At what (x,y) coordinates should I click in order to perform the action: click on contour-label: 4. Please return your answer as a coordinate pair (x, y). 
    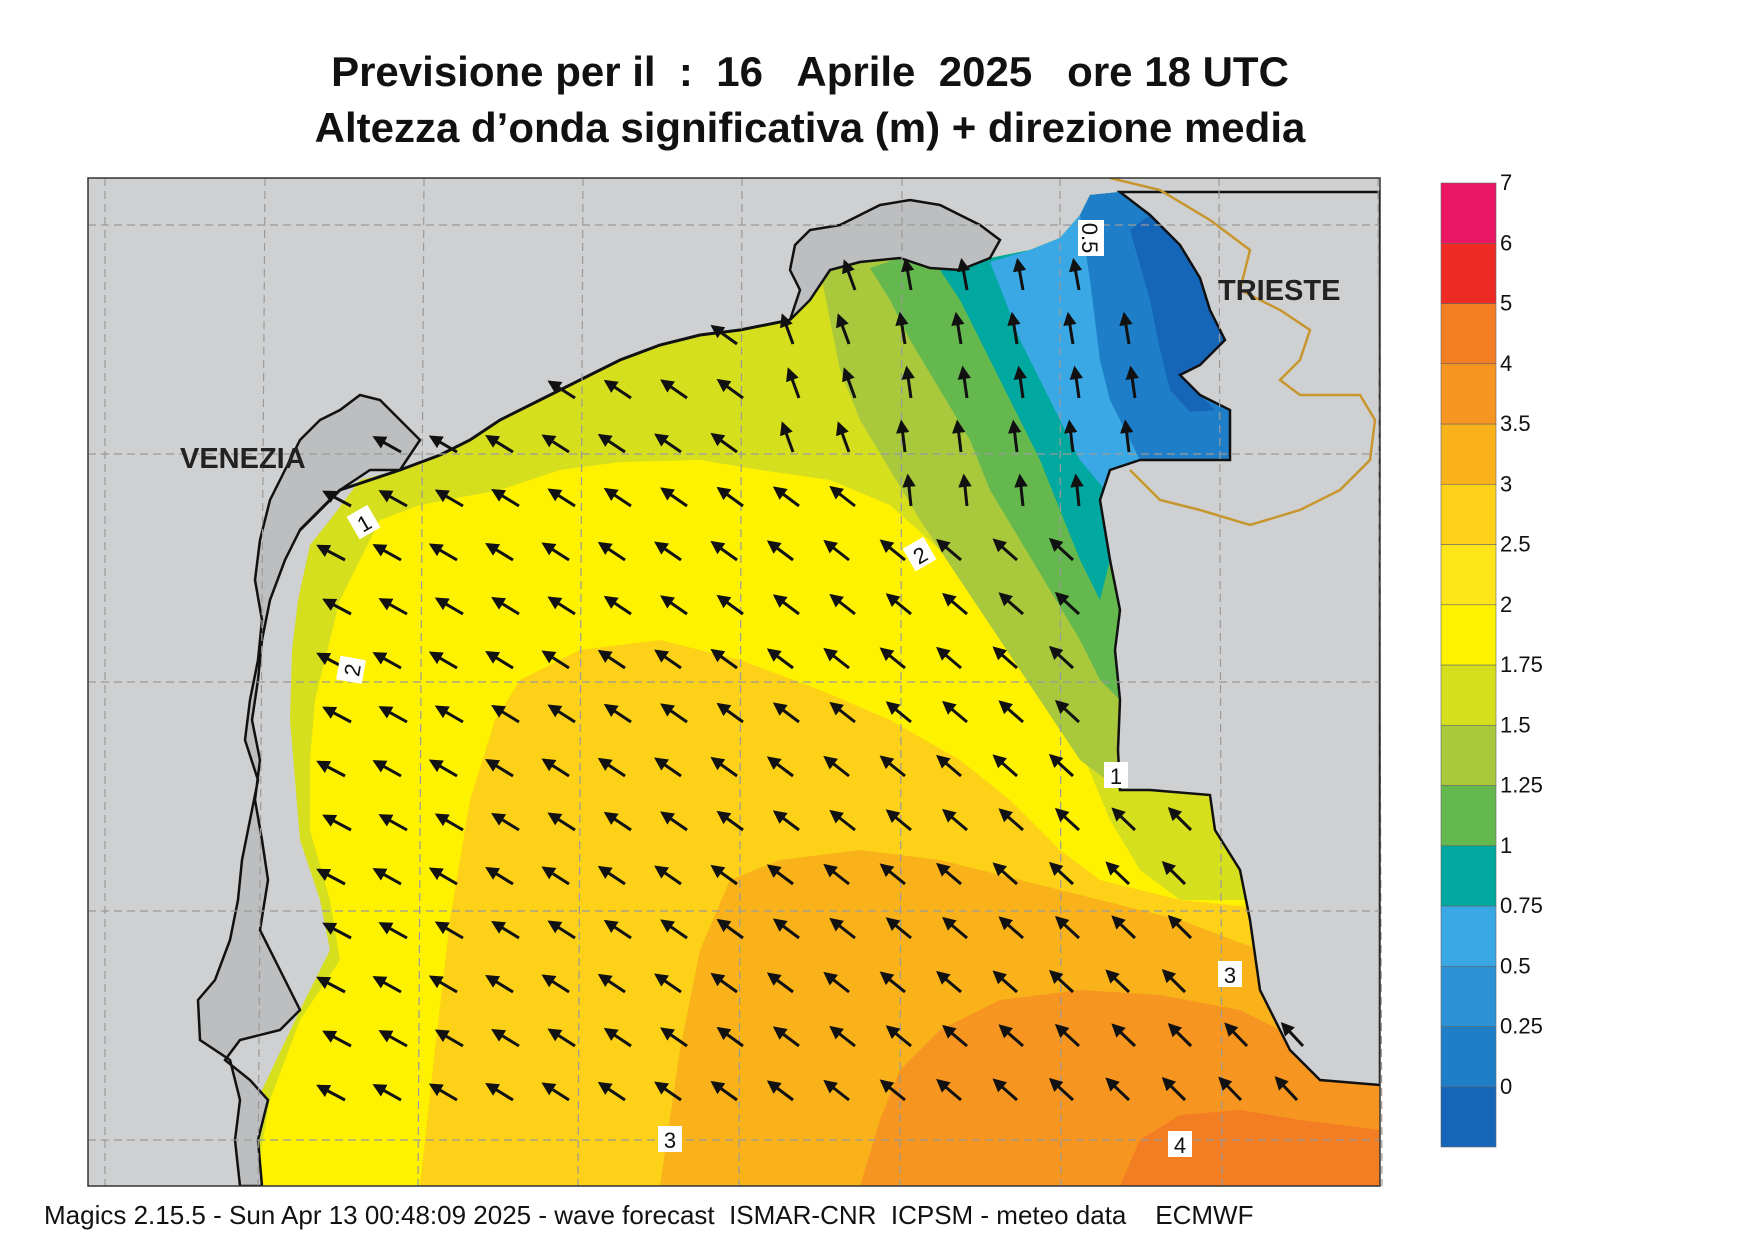
    Looking at the image, I should click on (1180, 1145).